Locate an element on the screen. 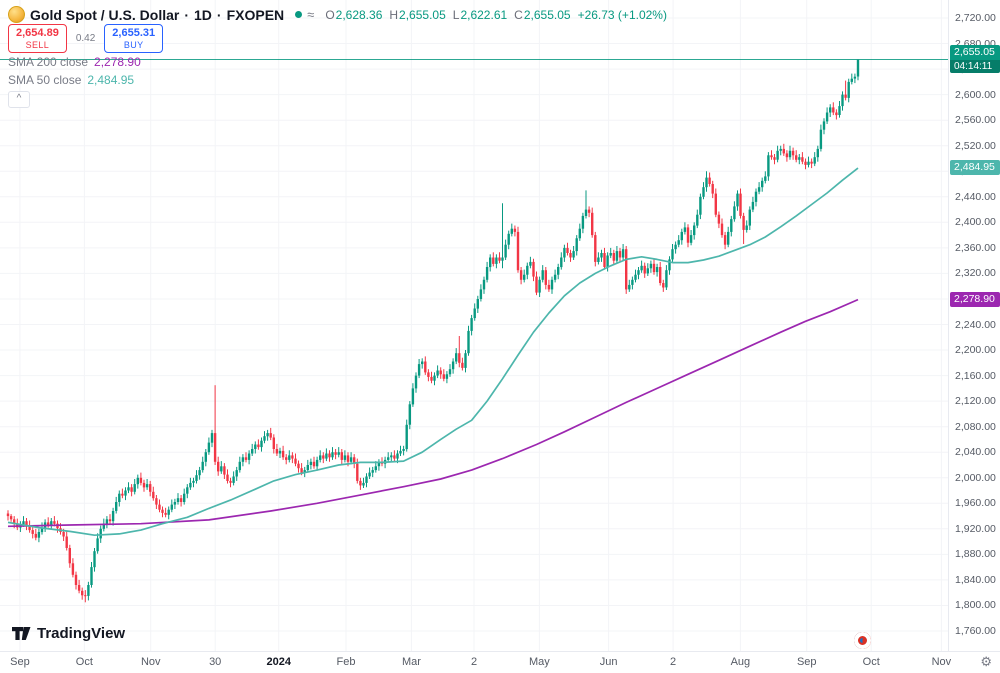 The height and width of the screenshot is (673, 1000). change-readout: +26.73 (+1.02%) is located at coordinates (622, 14).